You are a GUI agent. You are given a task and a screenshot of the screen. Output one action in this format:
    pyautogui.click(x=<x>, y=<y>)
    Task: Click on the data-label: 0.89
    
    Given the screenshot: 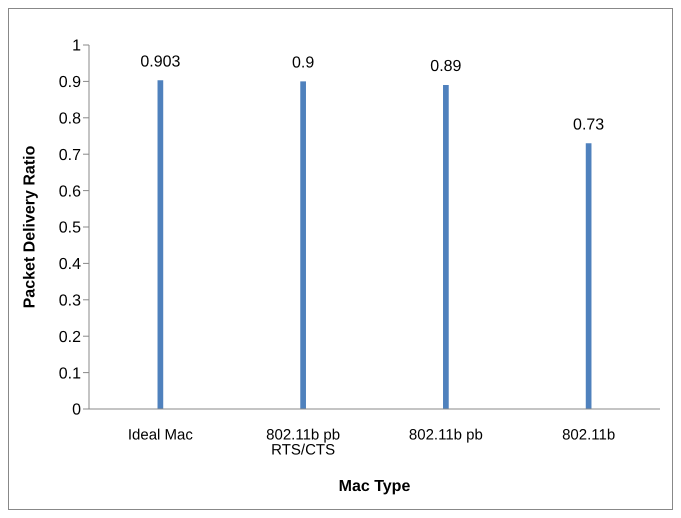 What is the action you would take?
    pyautogui.click(x=446, y=67)
    